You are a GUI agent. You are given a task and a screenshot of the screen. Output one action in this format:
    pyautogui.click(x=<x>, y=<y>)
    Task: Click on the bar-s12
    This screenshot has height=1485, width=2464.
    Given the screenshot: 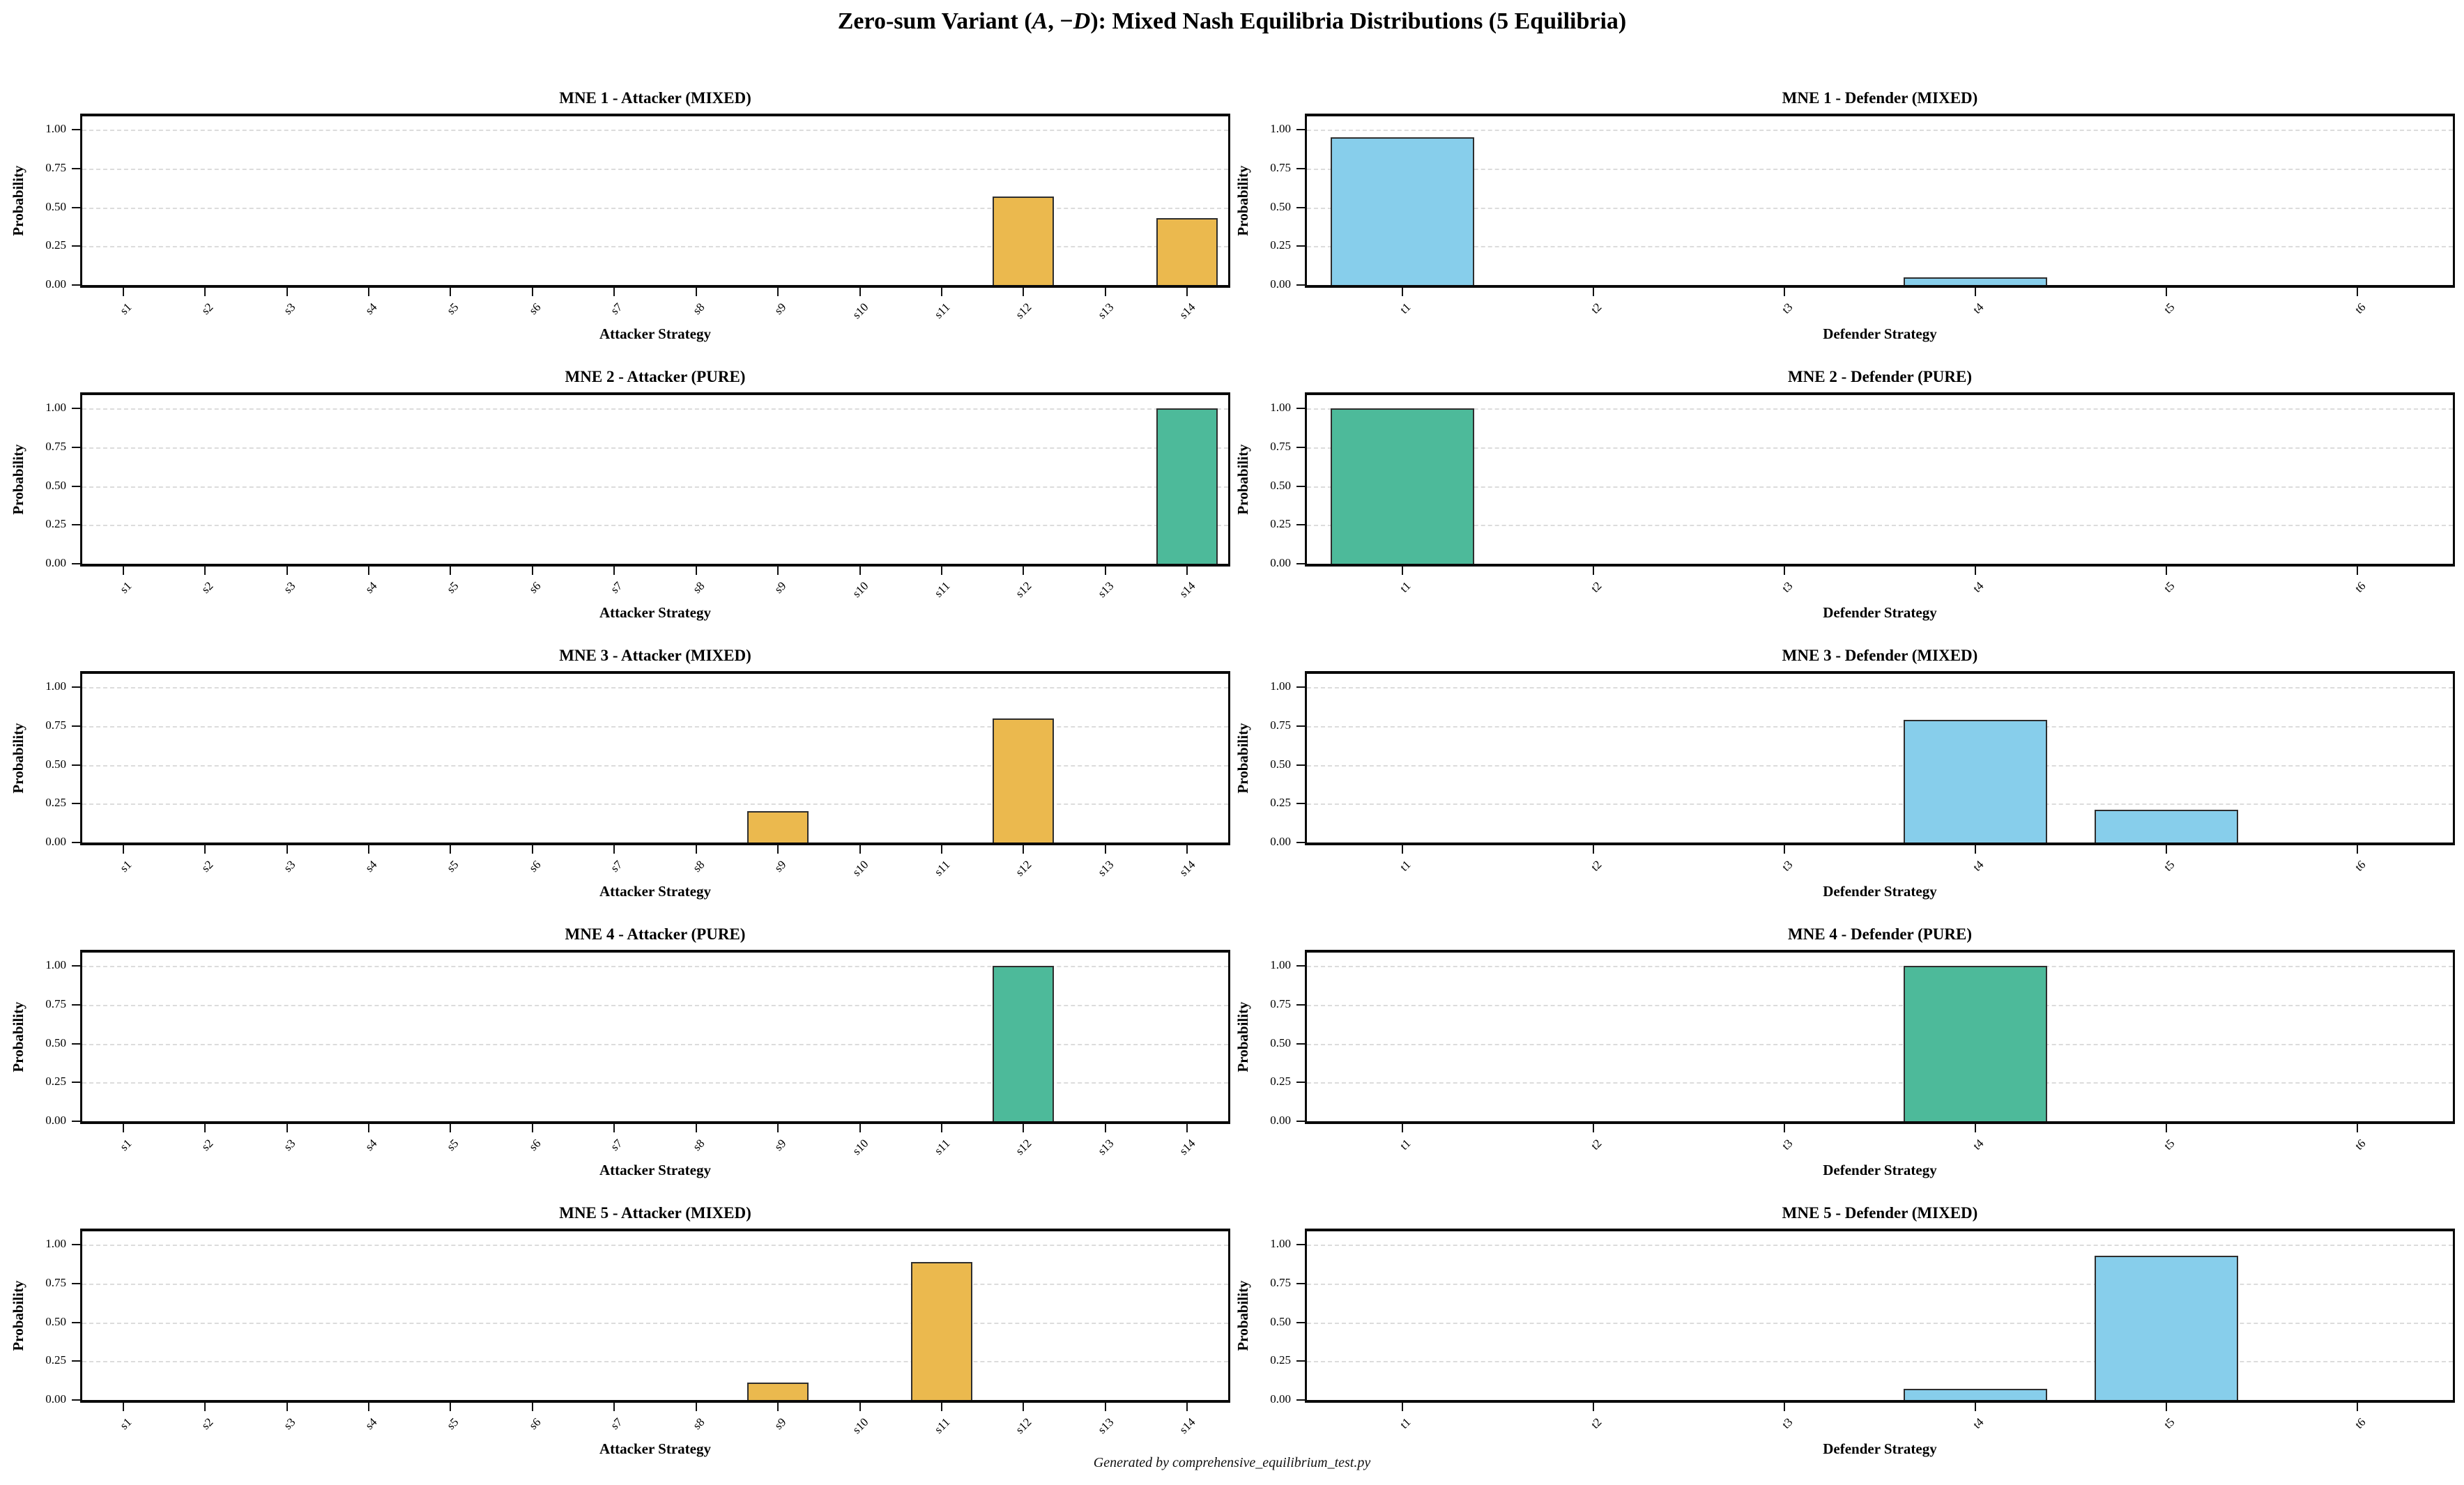 What is the action you would take?
    pyautogui.click(x=1024, y=780)
    